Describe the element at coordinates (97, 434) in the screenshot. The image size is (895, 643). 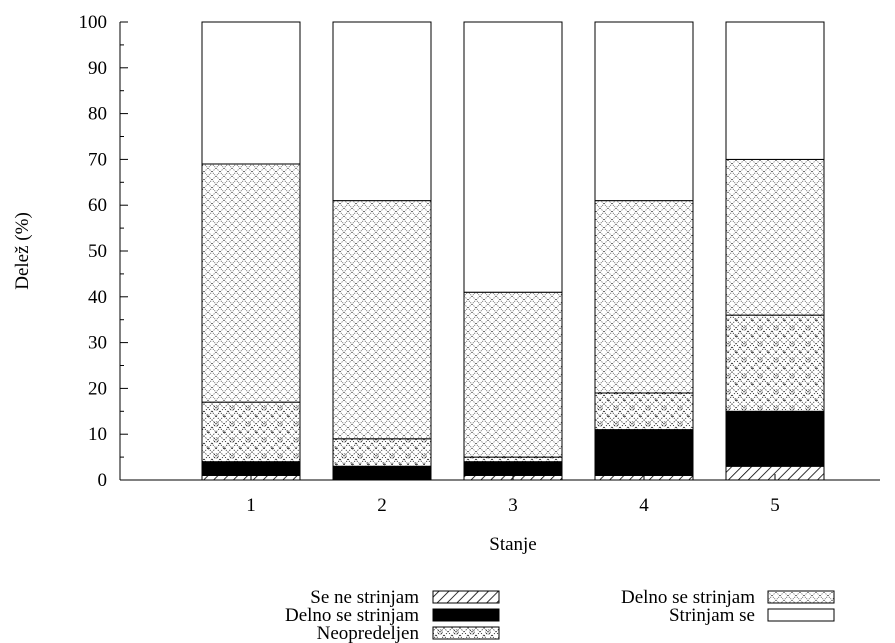
I see `y-tick-label: 10` at that location.